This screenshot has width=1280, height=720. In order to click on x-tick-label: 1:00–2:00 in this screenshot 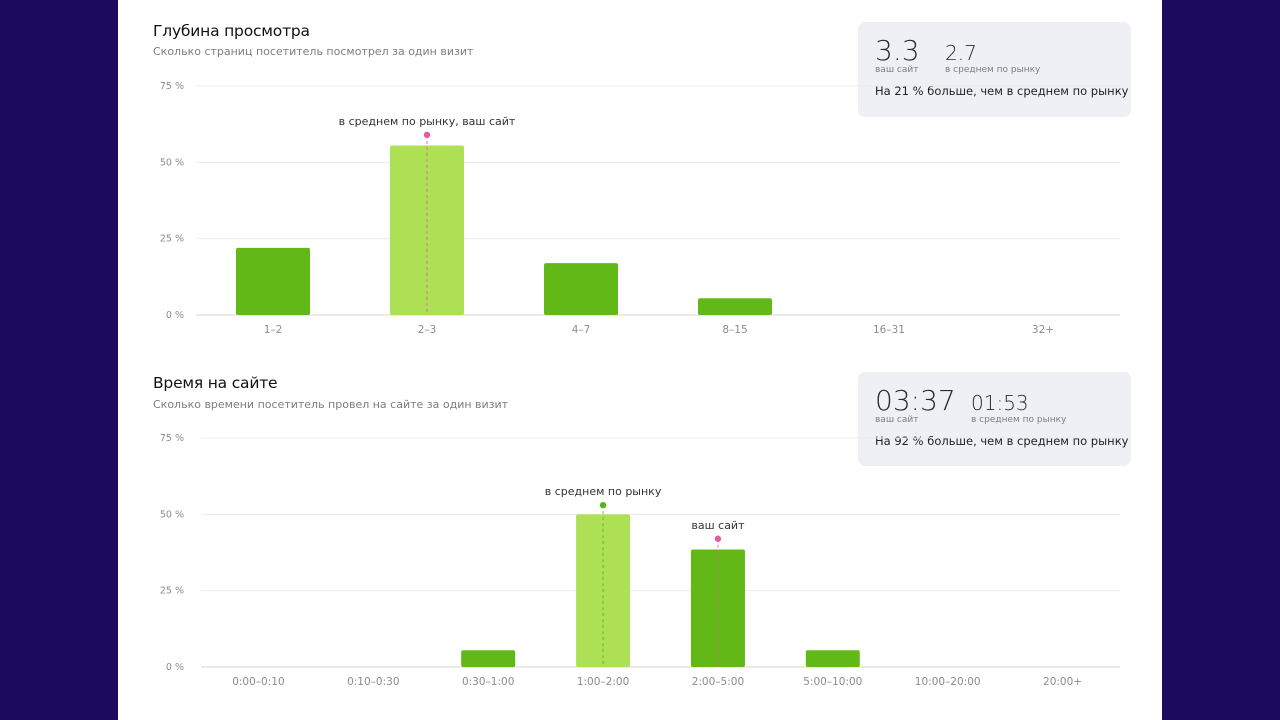, I will do `click(603, 682)`.